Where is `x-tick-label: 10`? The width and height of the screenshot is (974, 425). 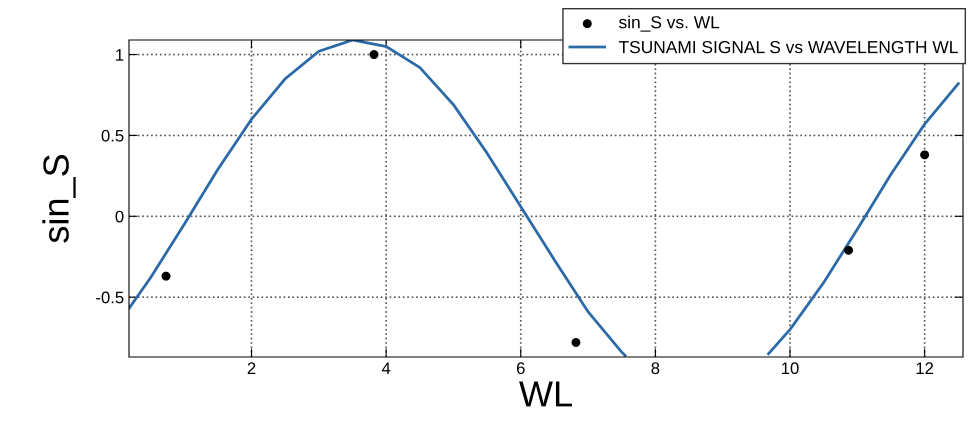
x-tick-label: 10 is located at coordinates (790, 368).